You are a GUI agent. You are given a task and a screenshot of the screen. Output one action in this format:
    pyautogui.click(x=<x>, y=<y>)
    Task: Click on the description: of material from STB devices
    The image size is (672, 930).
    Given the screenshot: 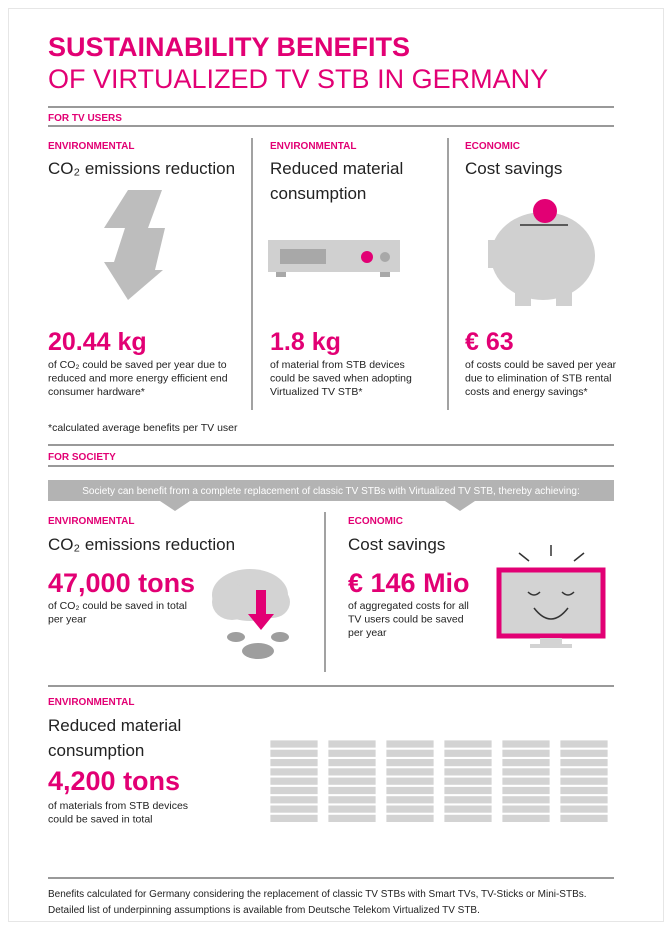 What is the action you would take?
    pyautogui.click(x=337, y=365)
    